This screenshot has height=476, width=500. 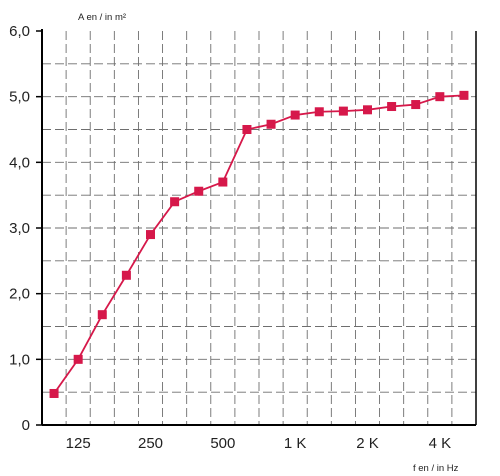 What do you see at coordinates (19, 97) in the screenshot?
I see `y-tick-label: 5,0` at bounding box center [19, 97].